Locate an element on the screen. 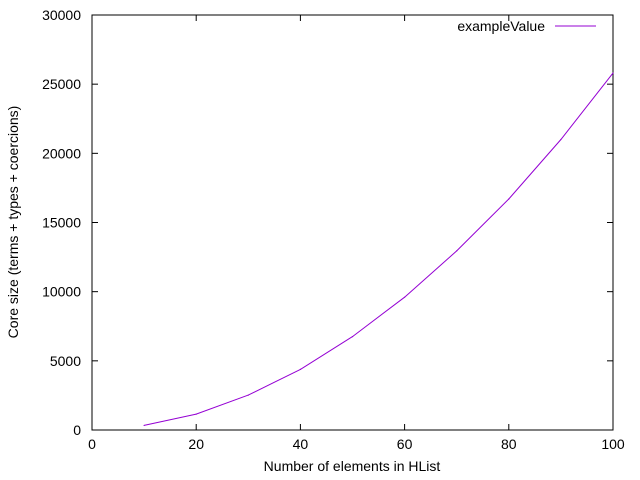 The height and width of the screenshot is (480, 640). legend: exampleValue is located at coordinates (526, 26).